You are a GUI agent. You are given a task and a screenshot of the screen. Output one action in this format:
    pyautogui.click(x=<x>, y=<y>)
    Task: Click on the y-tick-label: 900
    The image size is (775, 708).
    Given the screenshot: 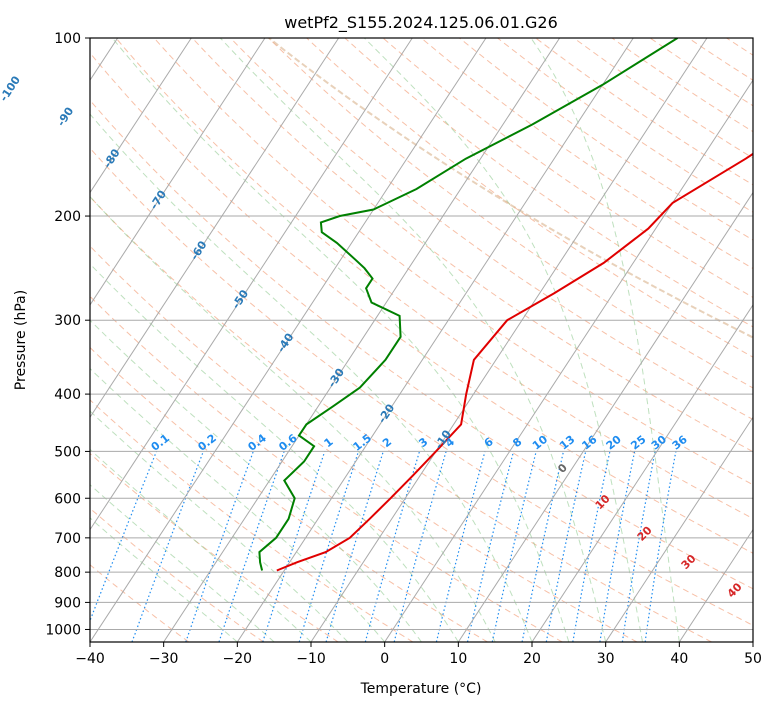 What is the action you would take?
    pyautogui.click(x=67, y=603)
    